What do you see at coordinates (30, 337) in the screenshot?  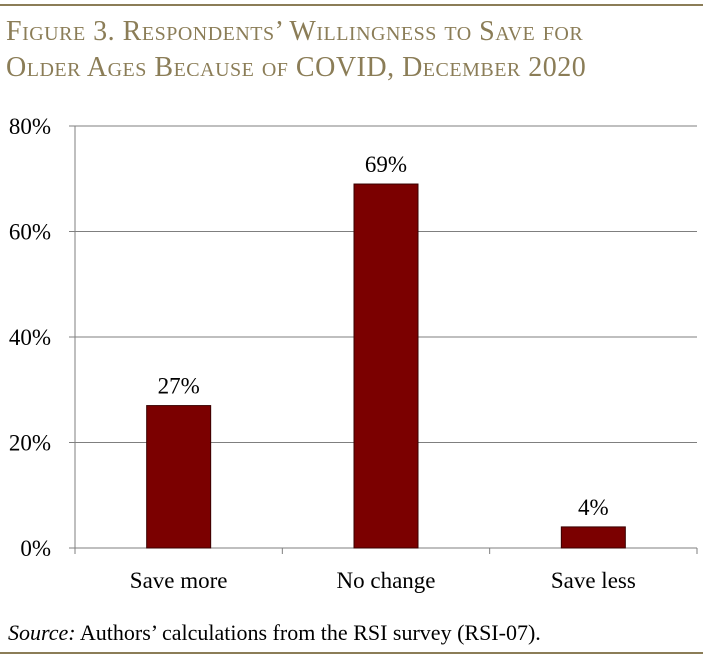 I see `y-tick-label: 40%` at bounding box center [30, 337].